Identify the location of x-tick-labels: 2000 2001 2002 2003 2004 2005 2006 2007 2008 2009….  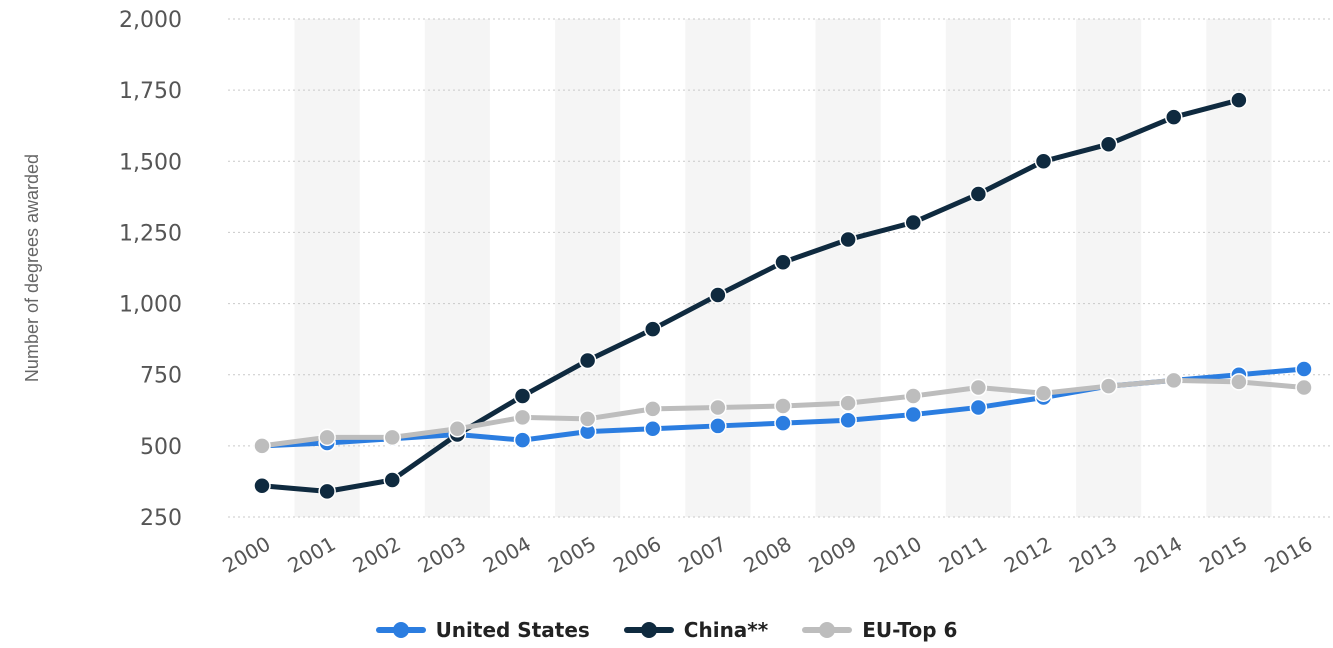
(767, 555).